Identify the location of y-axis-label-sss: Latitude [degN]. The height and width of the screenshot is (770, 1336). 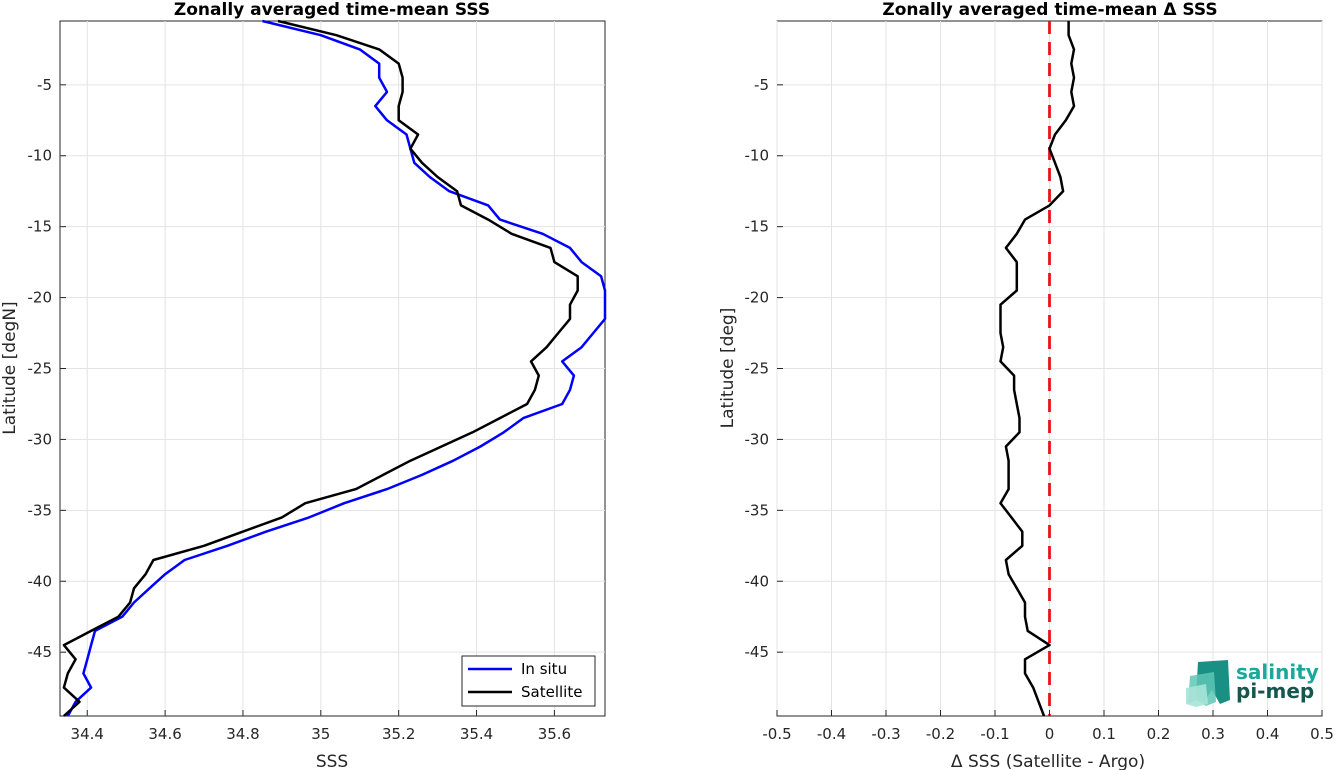
(10, 367).